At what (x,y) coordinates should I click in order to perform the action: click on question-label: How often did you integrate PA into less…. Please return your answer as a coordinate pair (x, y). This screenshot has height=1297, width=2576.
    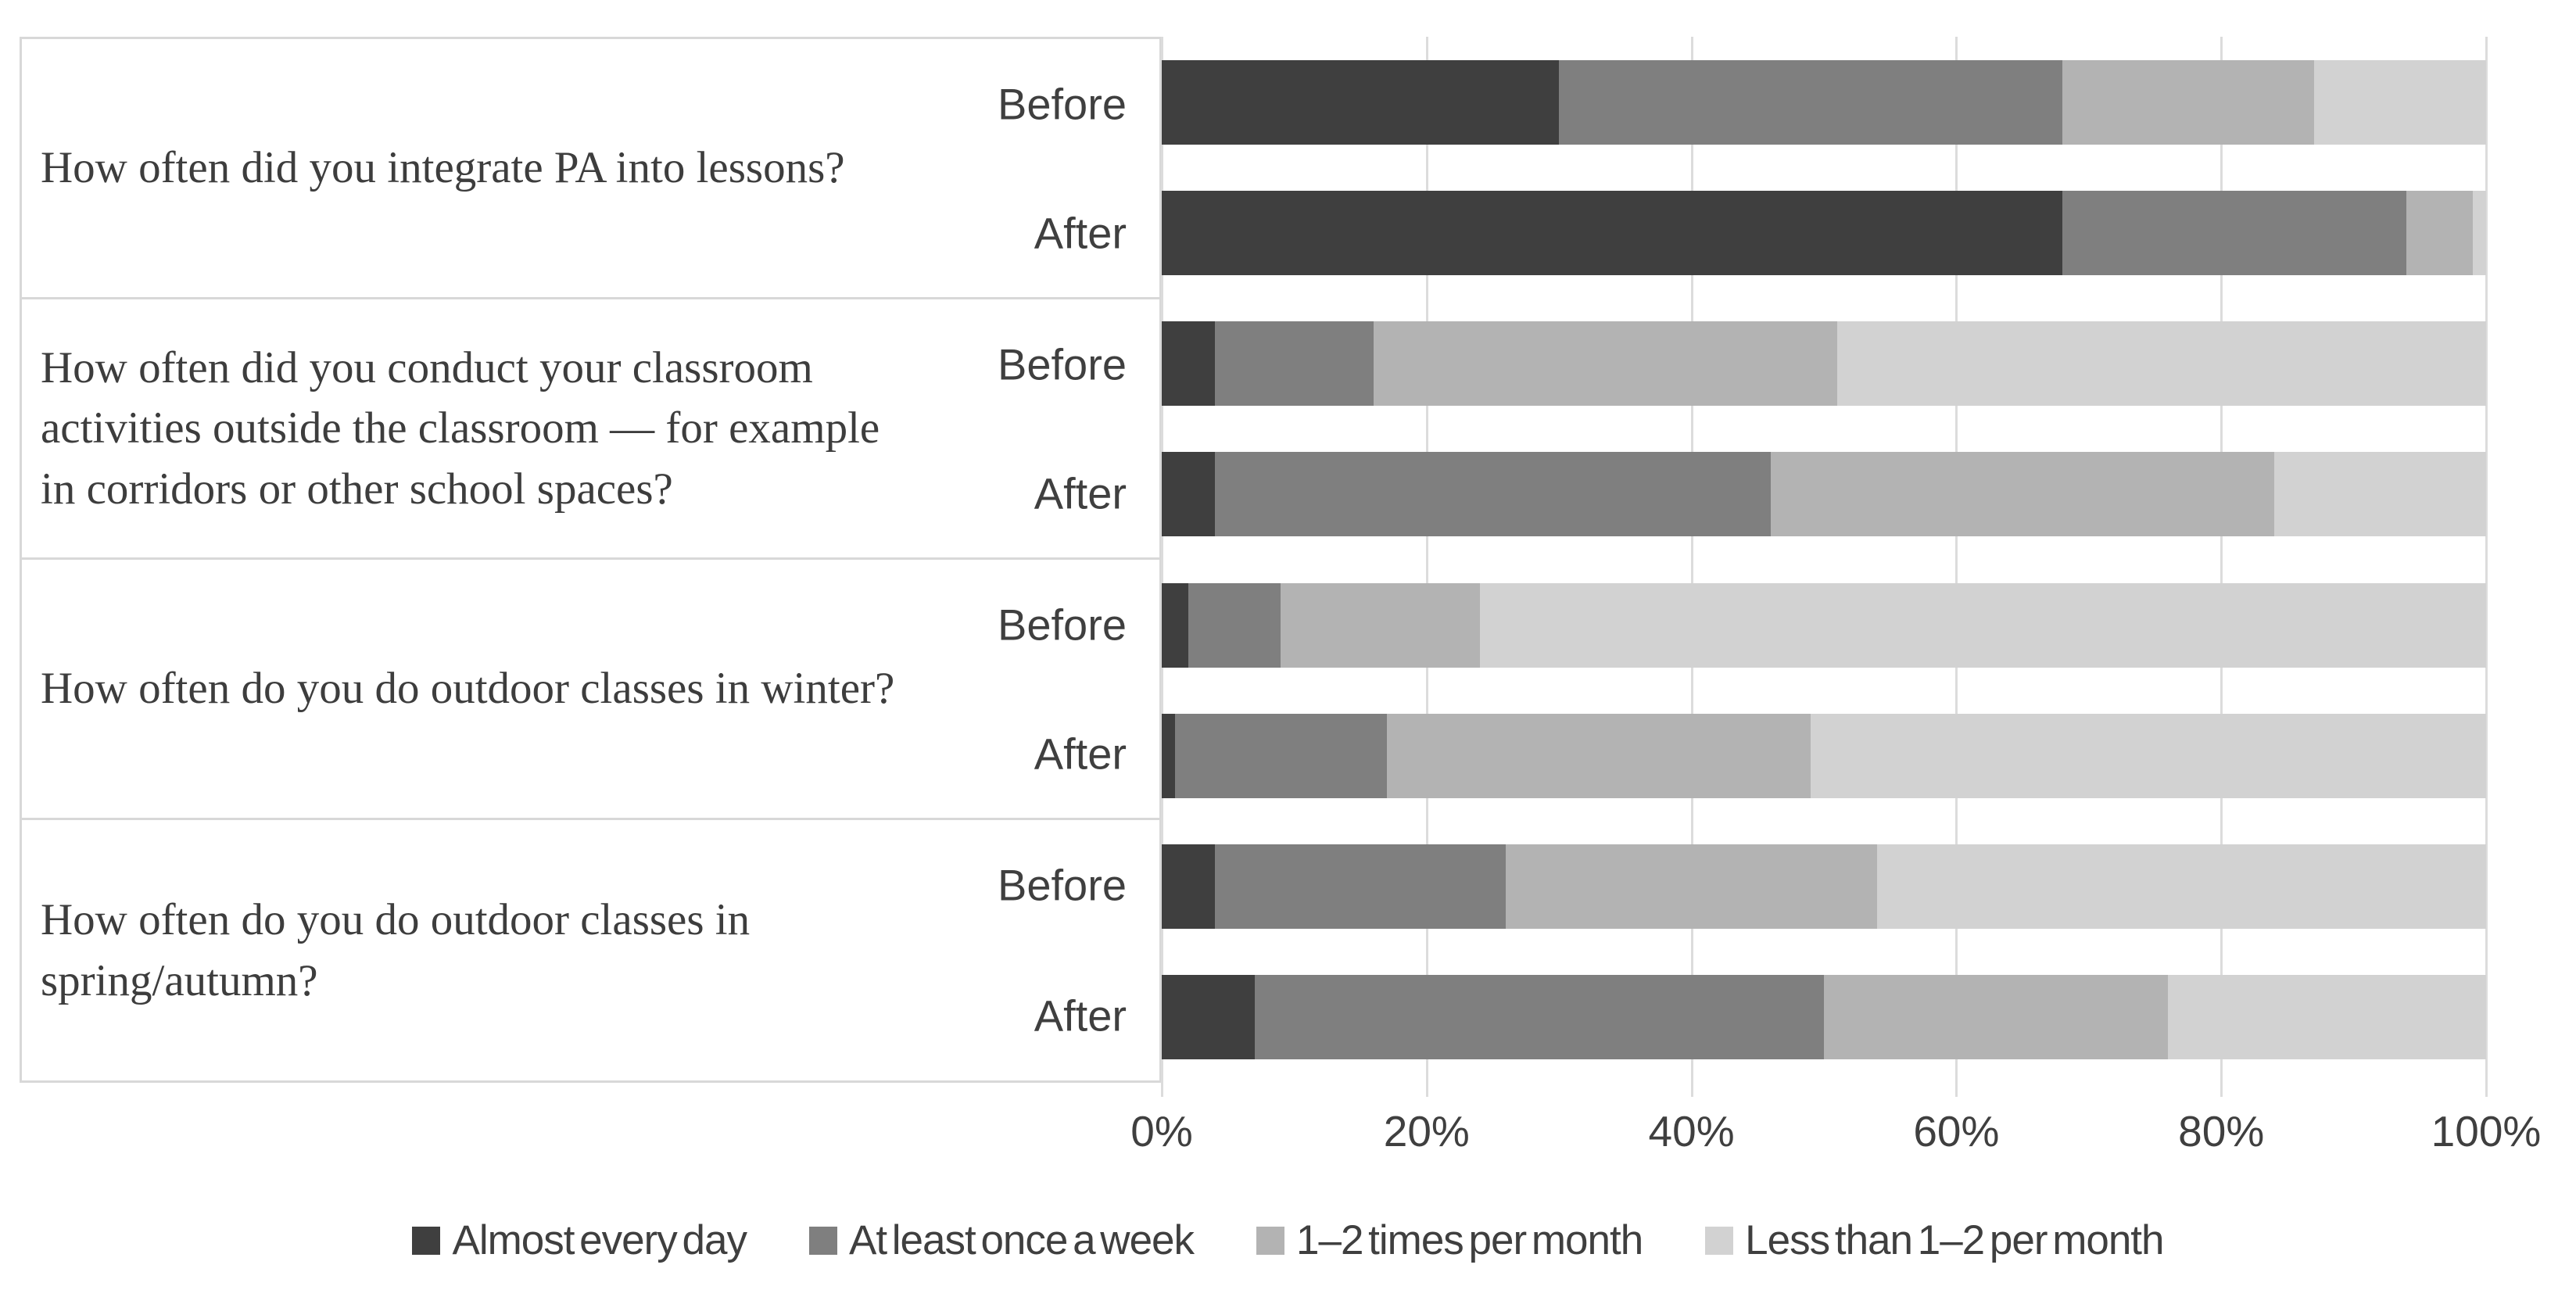
    Looking at the image, I should click on (443, 168).